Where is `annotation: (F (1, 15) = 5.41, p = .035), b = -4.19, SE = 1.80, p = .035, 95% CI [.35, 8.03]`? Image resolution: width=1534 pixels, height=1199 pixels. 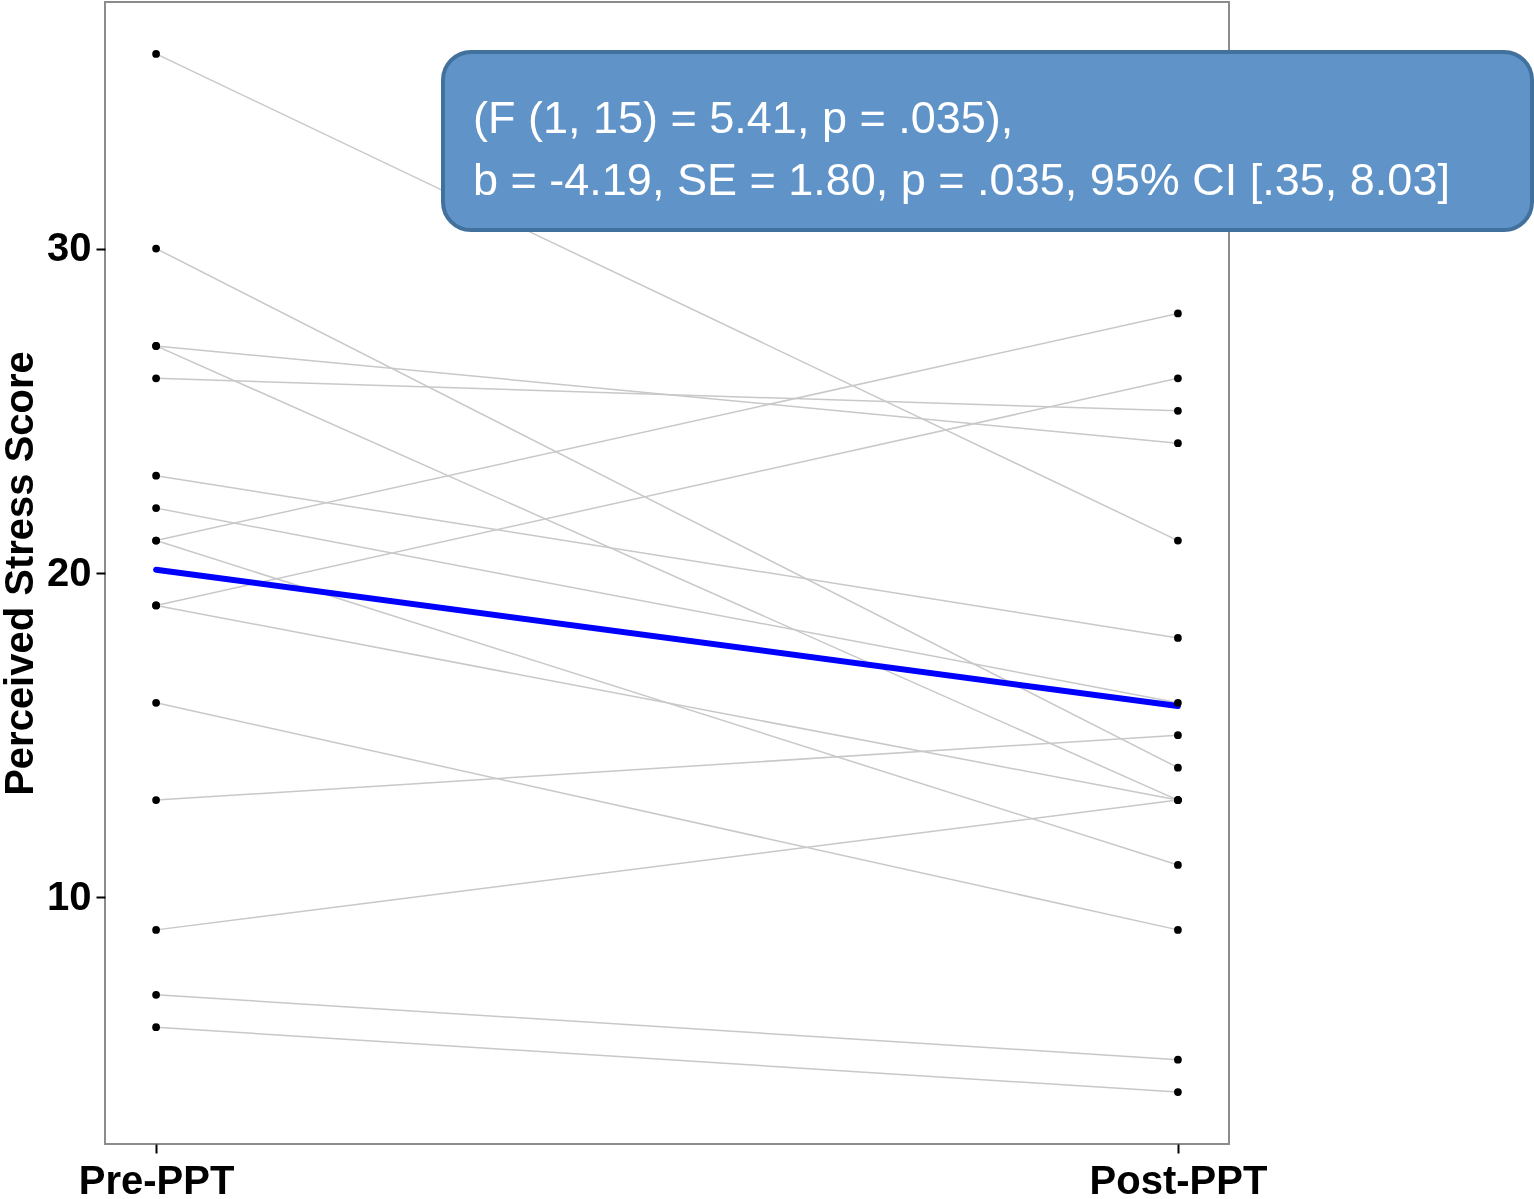 annotation: (F (1, 15) = 5.41, p = .035), b = -4.19, SE = 1.80, p = .035, 95% CI [.35, 8.03] is located at coordinates (961, 148).